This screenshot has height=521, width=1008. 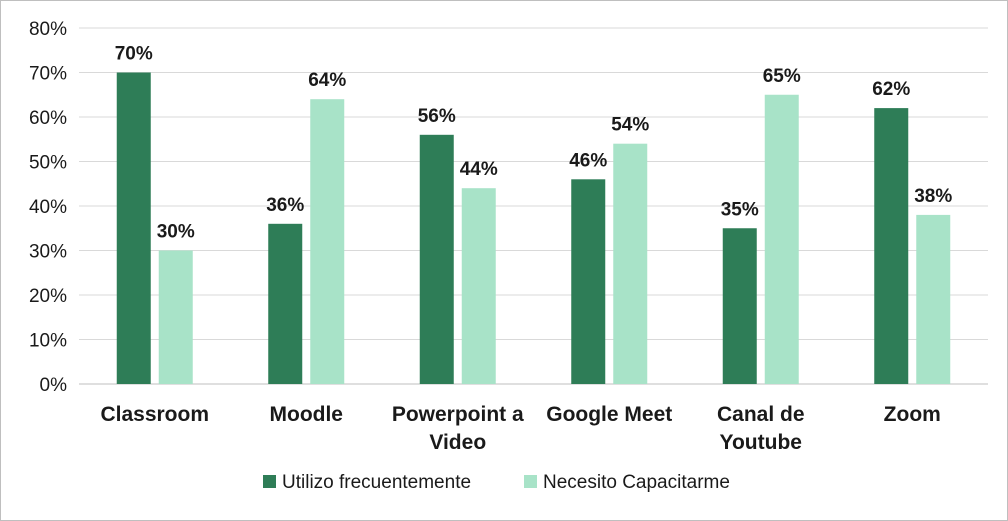 I want to click on y-tick-label: 30%, so click(x=48, y=252).